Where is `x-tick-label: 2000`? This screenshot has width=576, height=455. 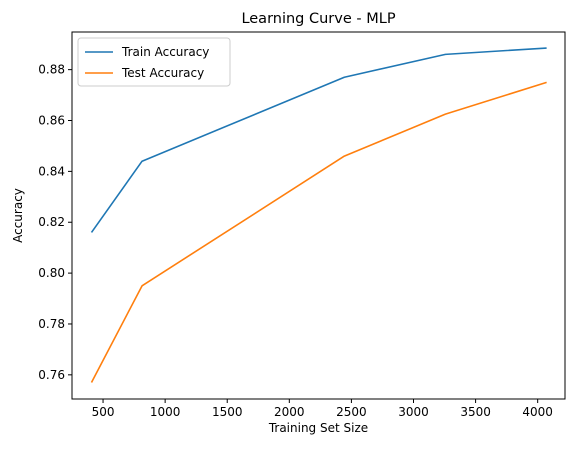
x-tick-label: 2000 is located at coordinates (289, 412).